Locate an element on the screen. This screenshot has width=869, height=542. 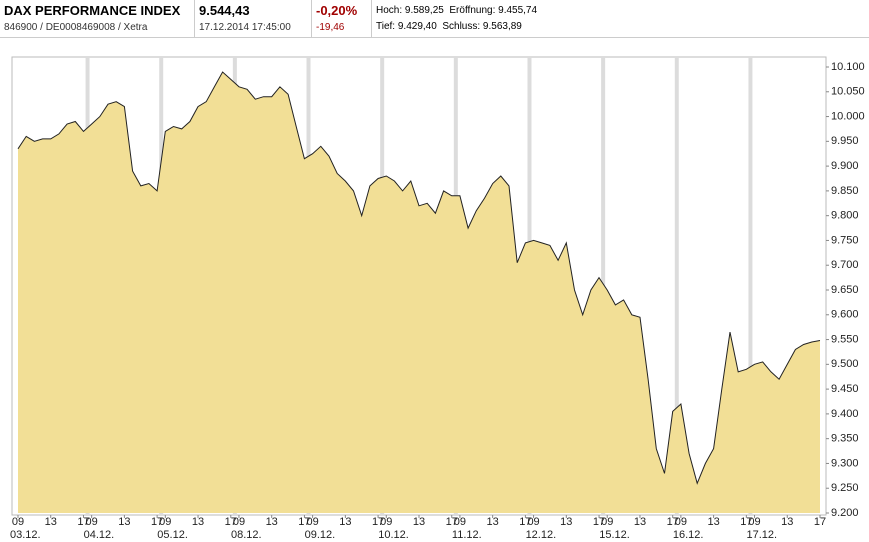
date-label: 05.12. is located at coordinates (172, 535).